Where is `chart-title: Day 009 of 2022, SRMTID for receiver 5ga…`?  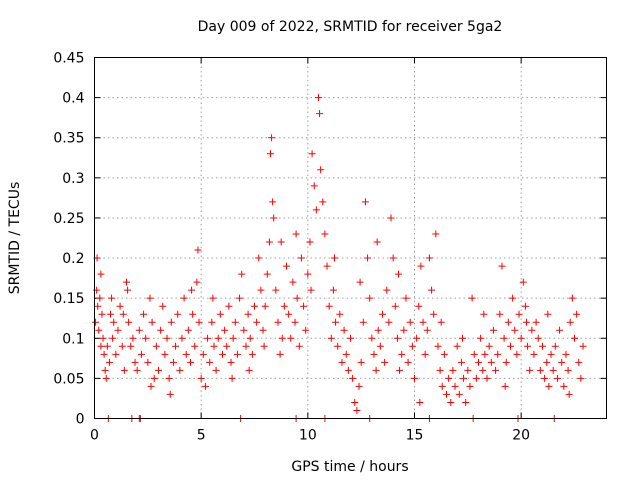 chart-title: Day 009 of 2022, SRMTID for receiver 5ga… is located at coordinates (350, 27).